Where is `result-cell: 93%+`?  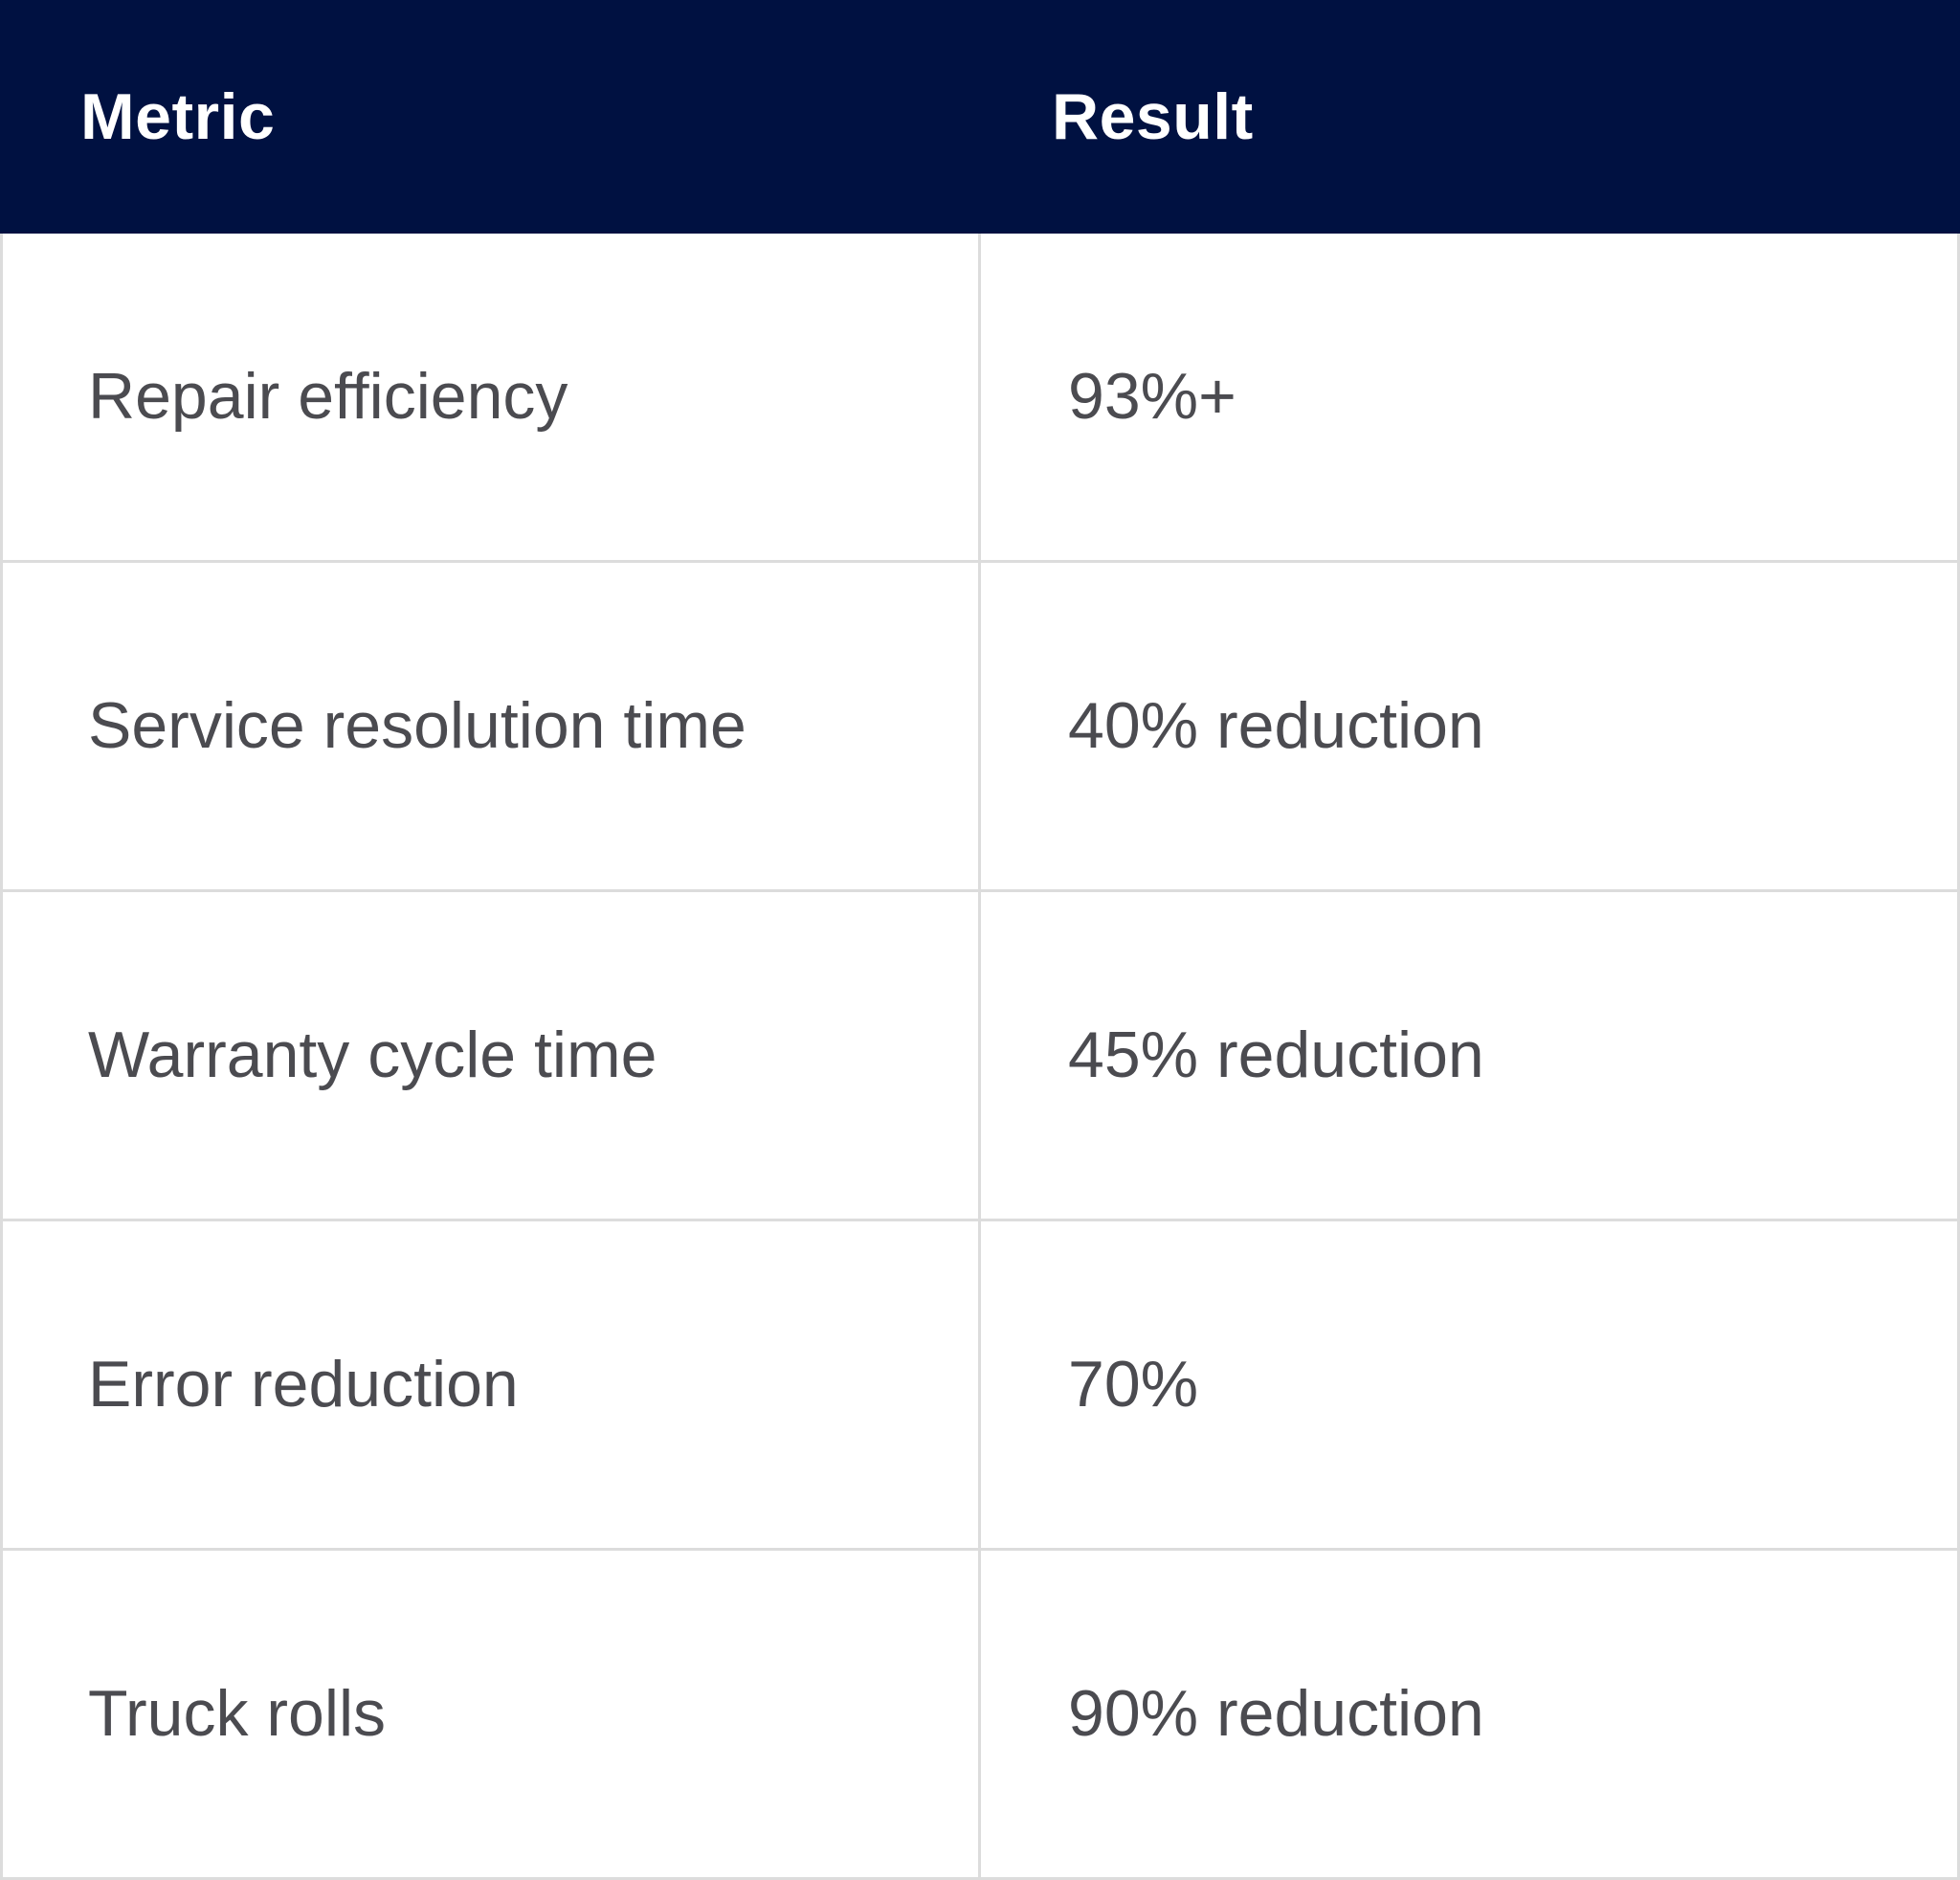
result-cell: 93%+ is located at coordinates (1152, 396).